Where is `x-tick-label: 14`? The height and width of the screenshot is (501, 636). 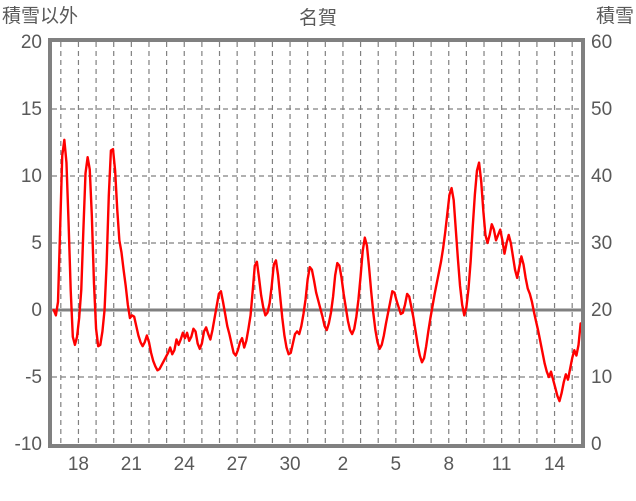 x-tick-label: 14 is located at coordinates (554, 464).